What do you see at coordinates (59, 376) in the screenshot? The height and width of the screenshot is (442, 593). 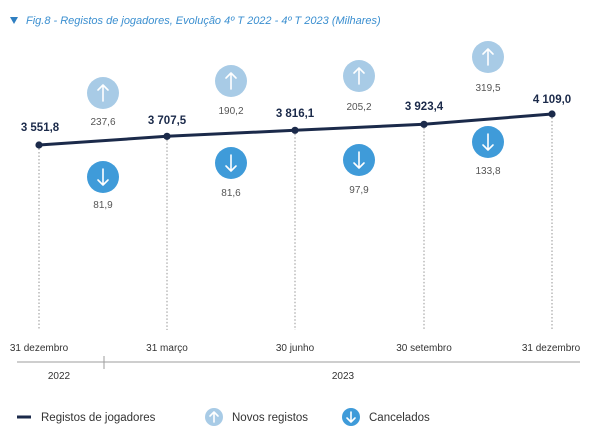 I see `year-label: 2022` at bounding box center [59, 376].